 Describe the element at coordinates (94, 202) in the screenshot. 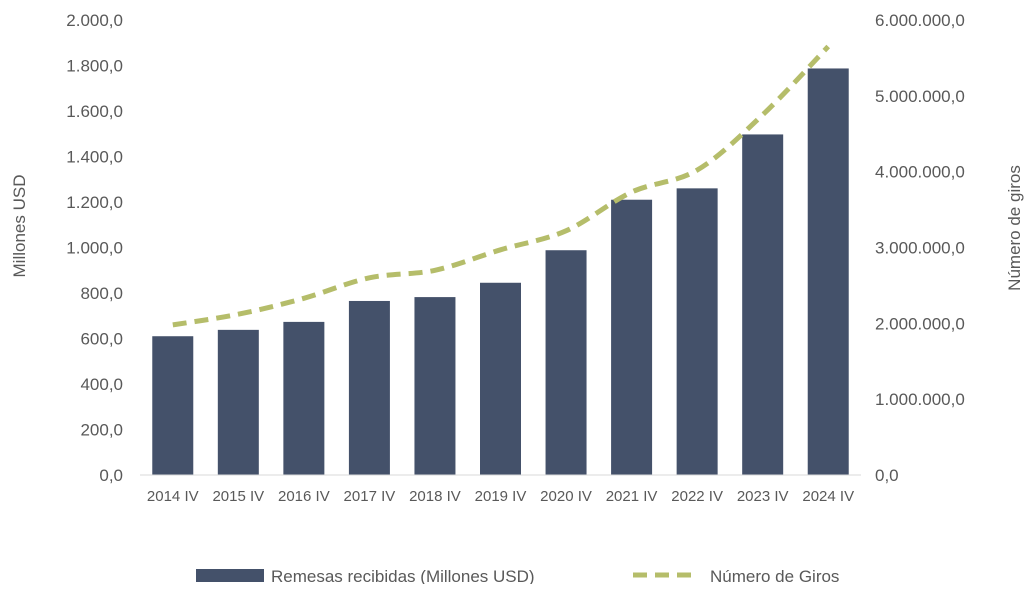

I see `y-tick-label-left: 1.200,0` at that location.